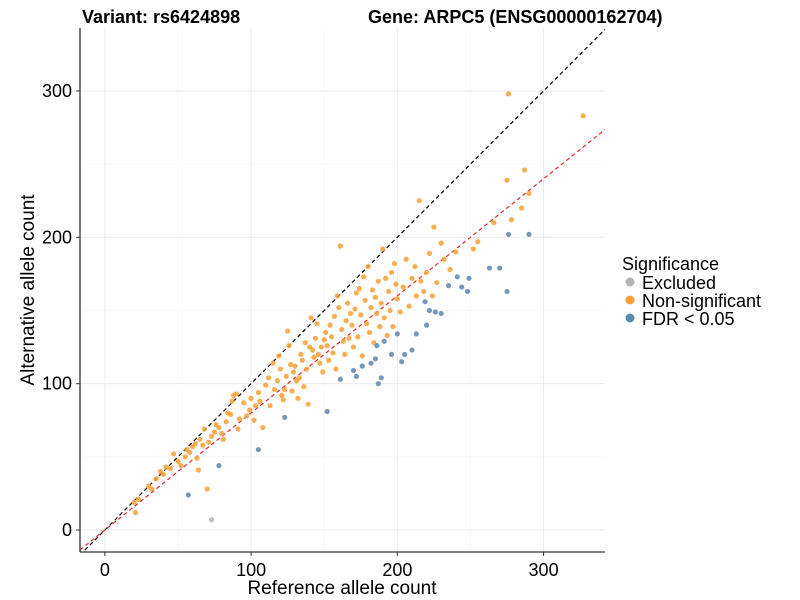 The height and width of the screenshot is (600, 800). What do you see at coordinates (57, 384) in the screenshot?
I see `y-tick-label: 100` at bounding box center [57, 384].